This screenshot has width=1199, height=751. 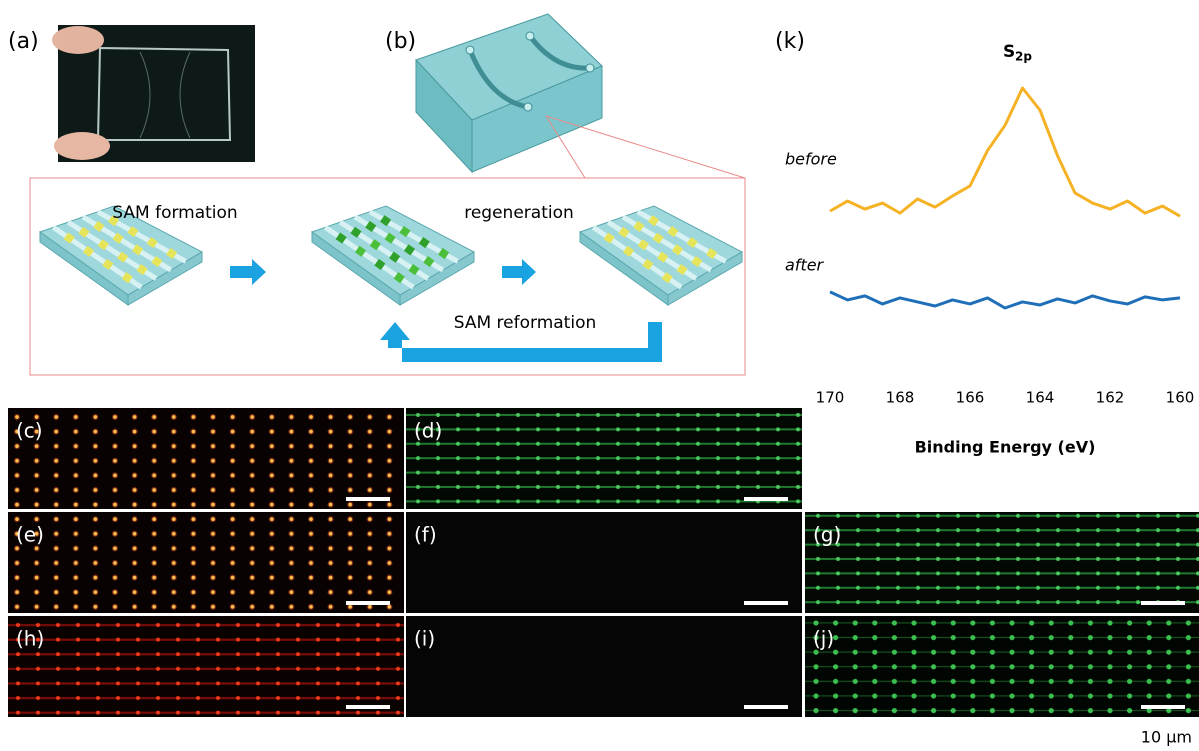 I want to click on panel-label: (c), so click(x=29, y=431).